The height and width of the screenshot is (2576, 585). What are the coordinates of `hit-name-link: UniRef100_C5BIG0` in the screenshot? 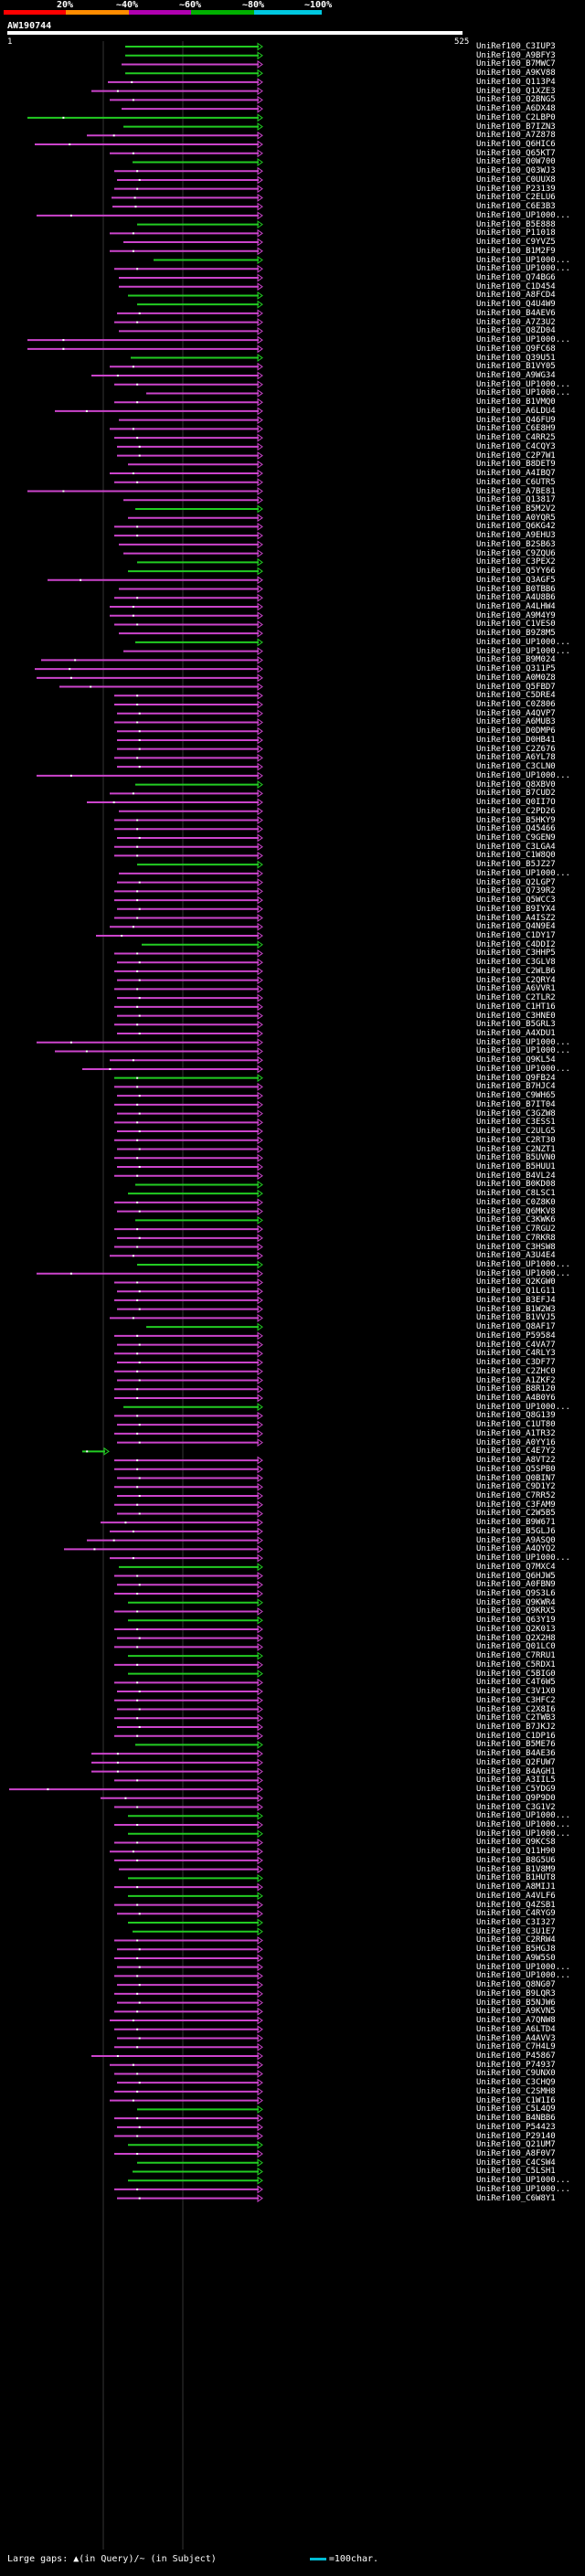 It's located at (516, 1674).